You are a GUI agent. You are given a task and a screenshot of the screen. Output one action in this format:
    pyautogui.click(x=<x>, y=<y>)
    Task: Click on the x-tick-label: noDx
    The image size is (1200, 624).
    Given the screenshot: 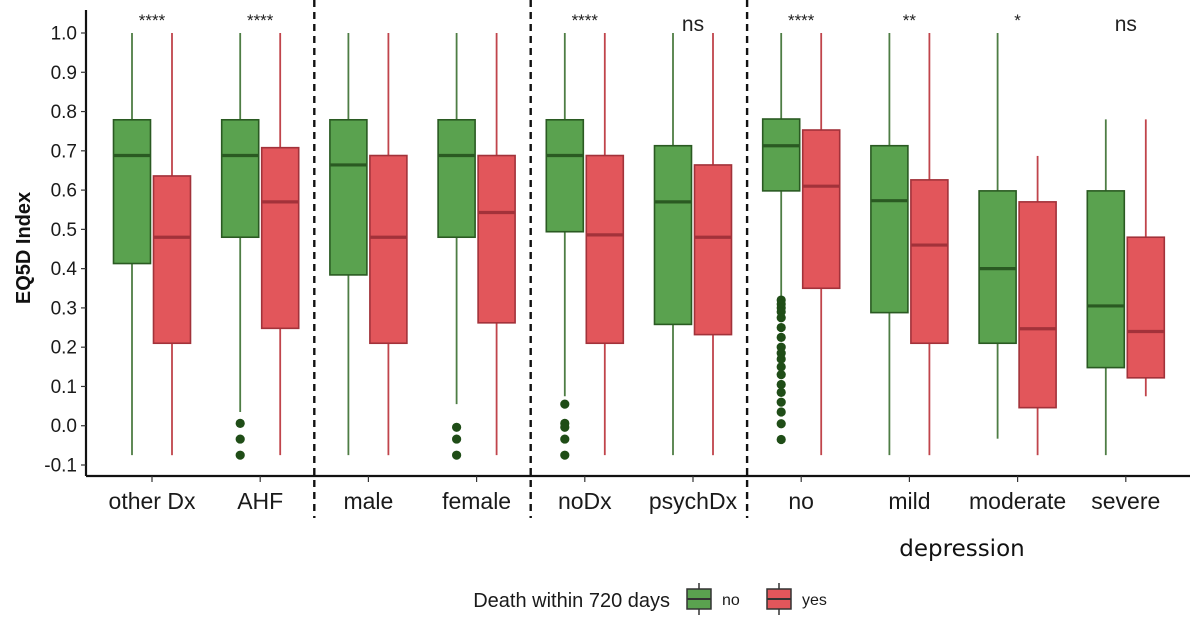 What is the action you would take?
    pyautogui.click(x=585, y=501)
    